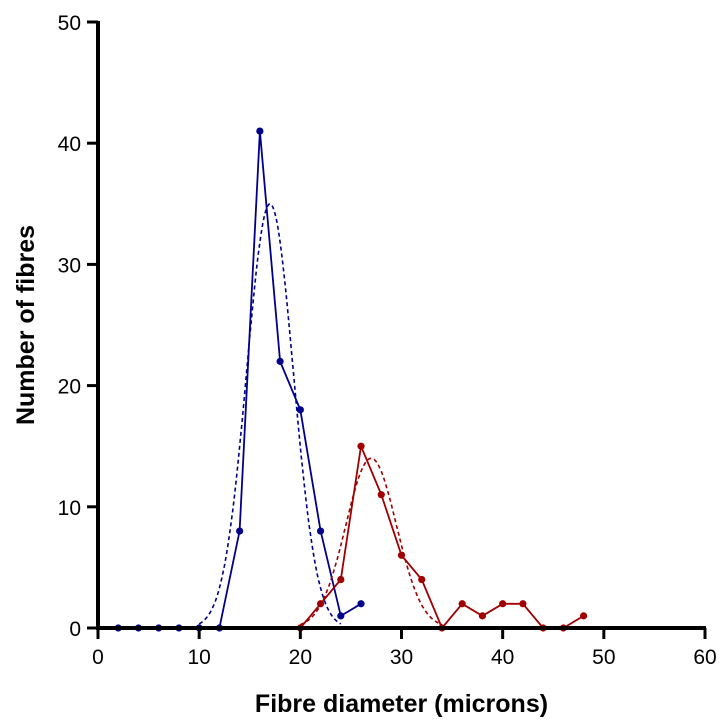 This screenshot has height=726, width=721. Describe the element at coordinates (300, 657) in the screenshot. I see `x-tick-label: 20` at that location.